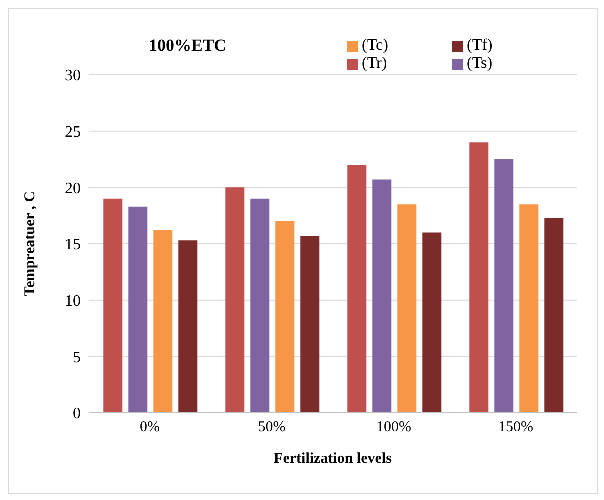  Describe the element at coordinates (272, 428) in the screenshot. I see `x-tick-label: 50%` at that location.